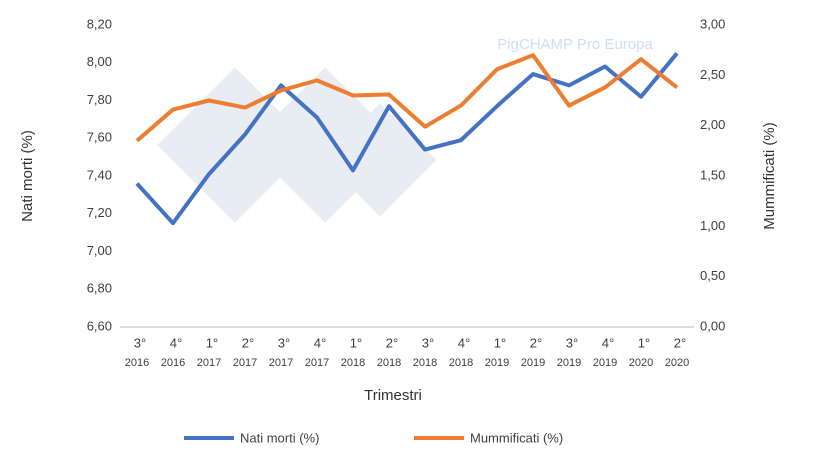 This screenshot has height=462, width=820. I want to click on legend-item: Nati morti (%), so click(251, 437).